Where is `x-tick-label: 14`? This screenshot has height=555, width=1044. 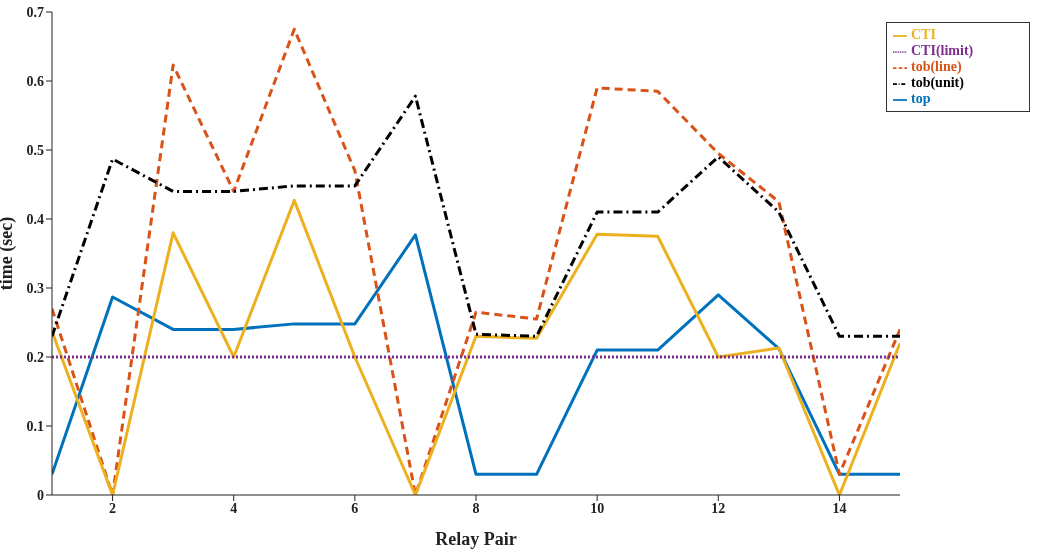 x-tick-label: 14 is located at coordinates (839, 508).